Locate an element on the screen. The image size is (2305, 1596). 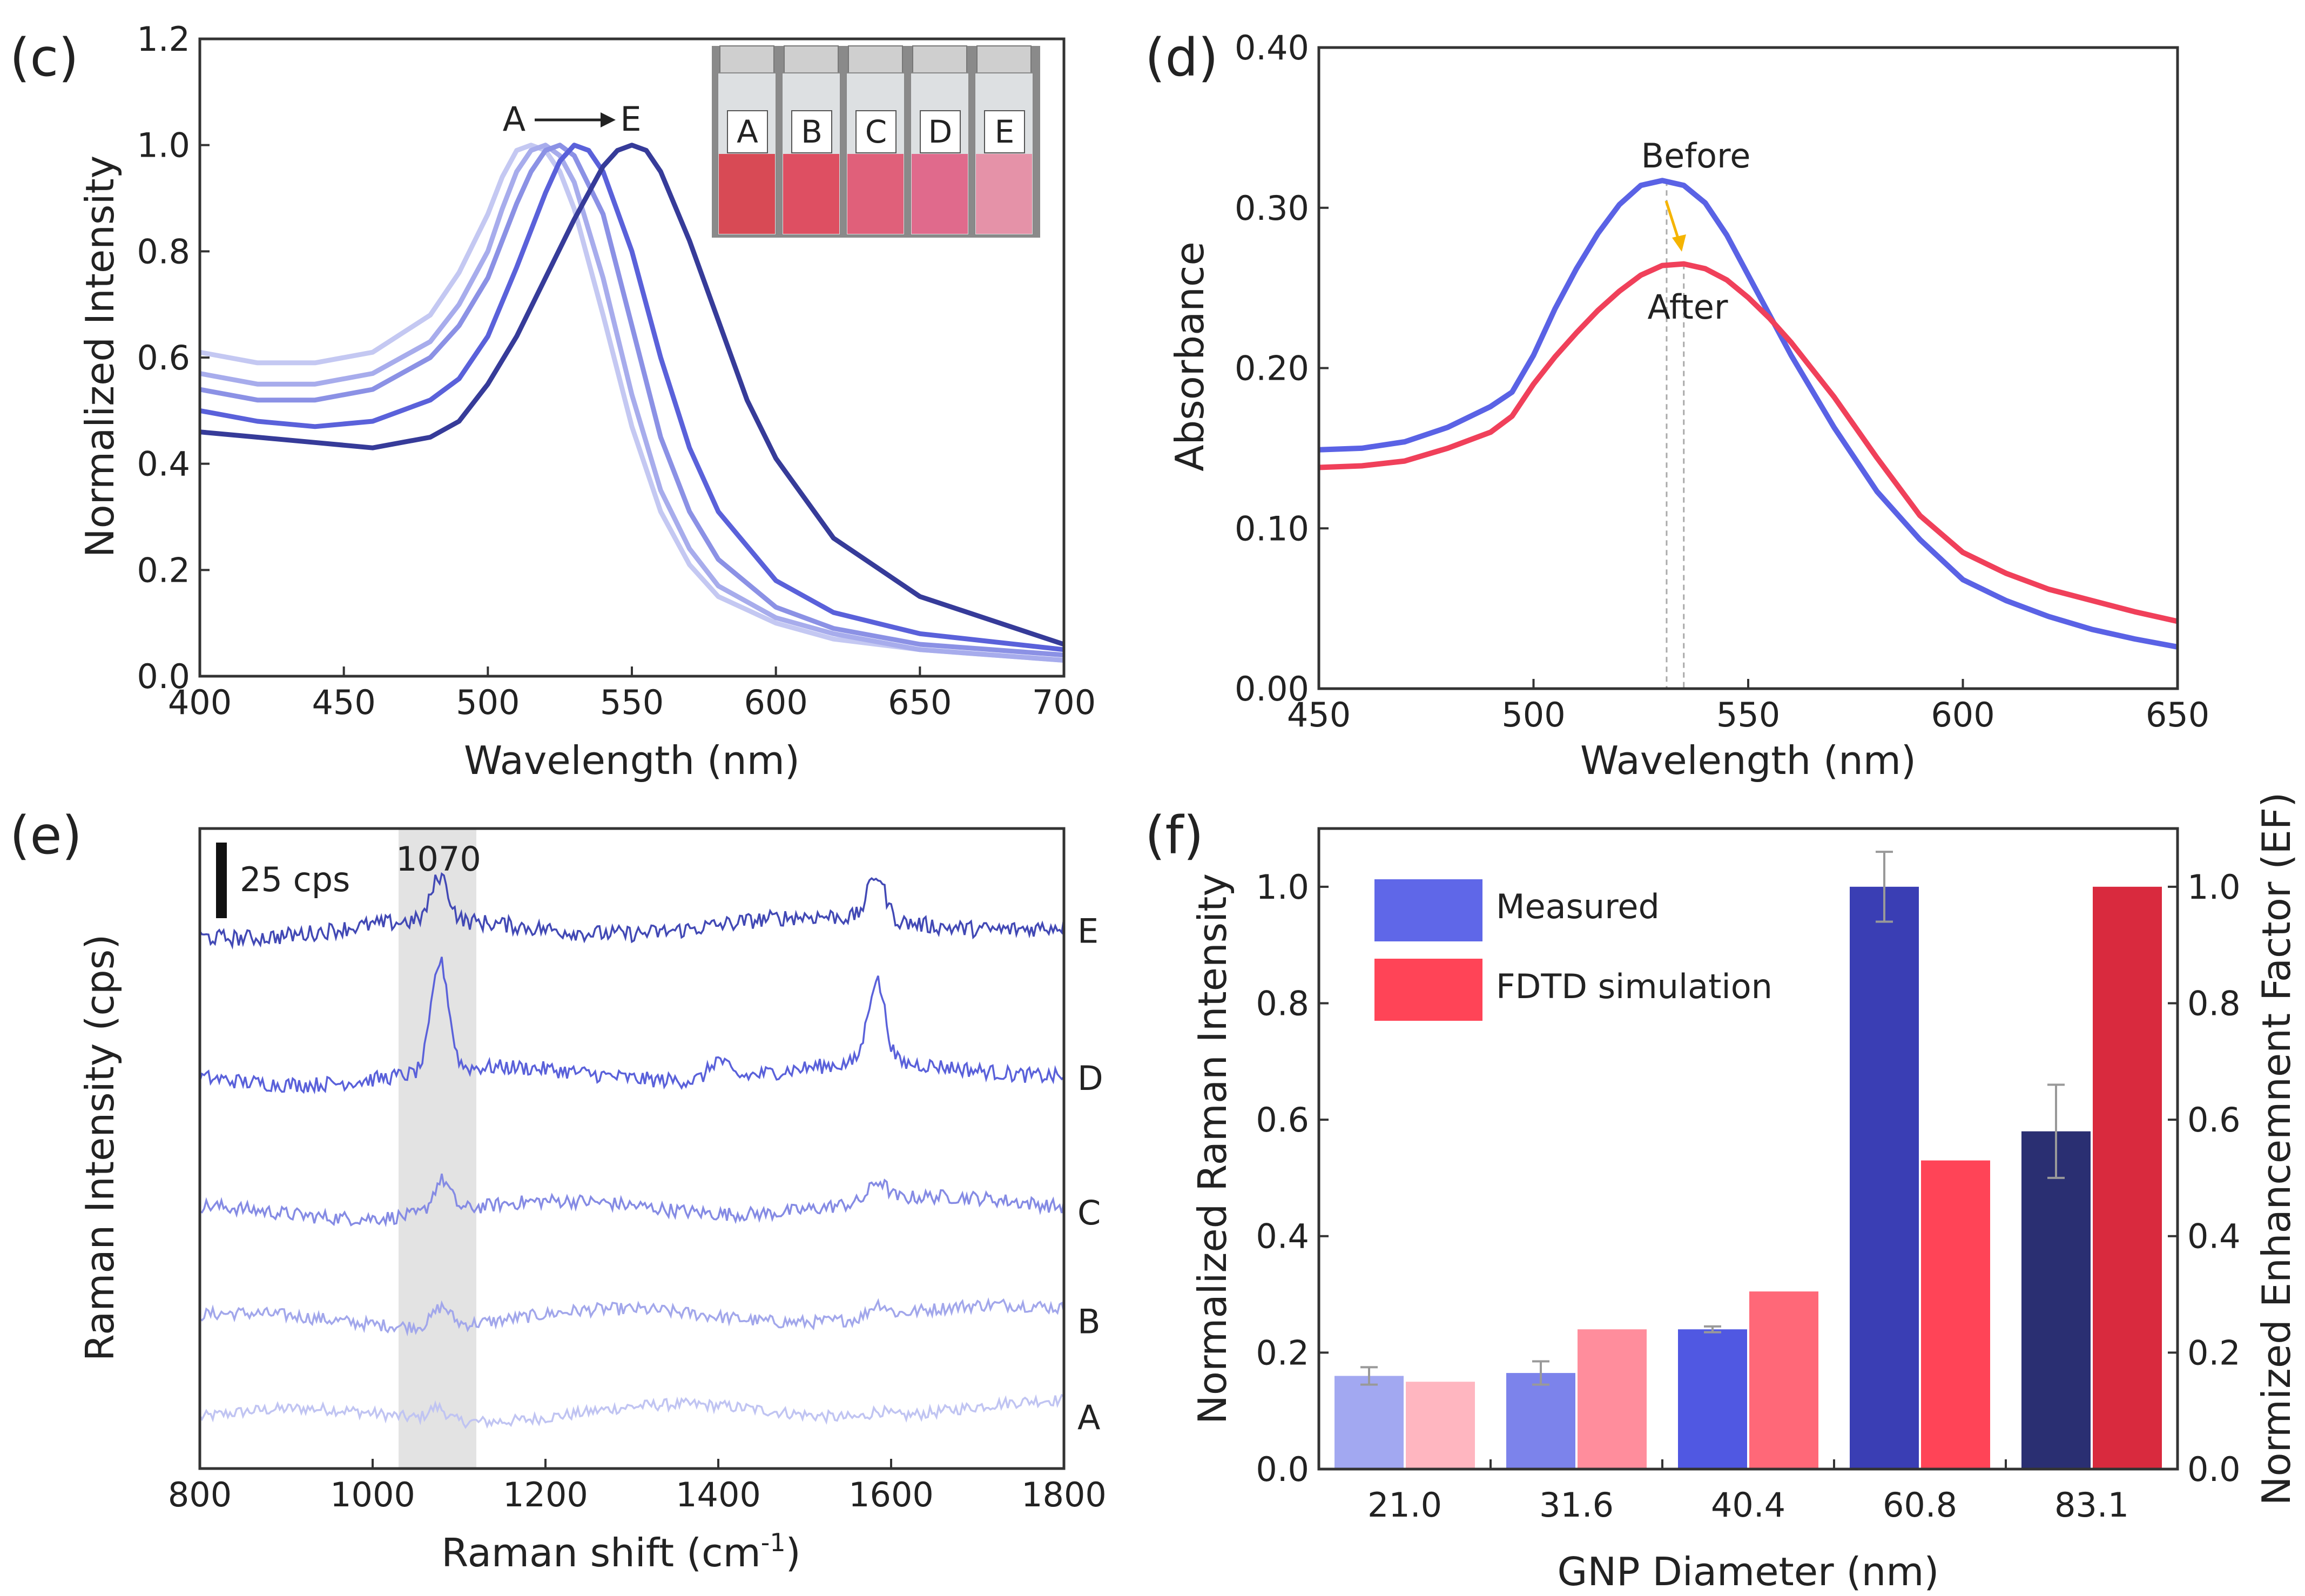
absorbance-line-before is located at coordinates (1748, 414).